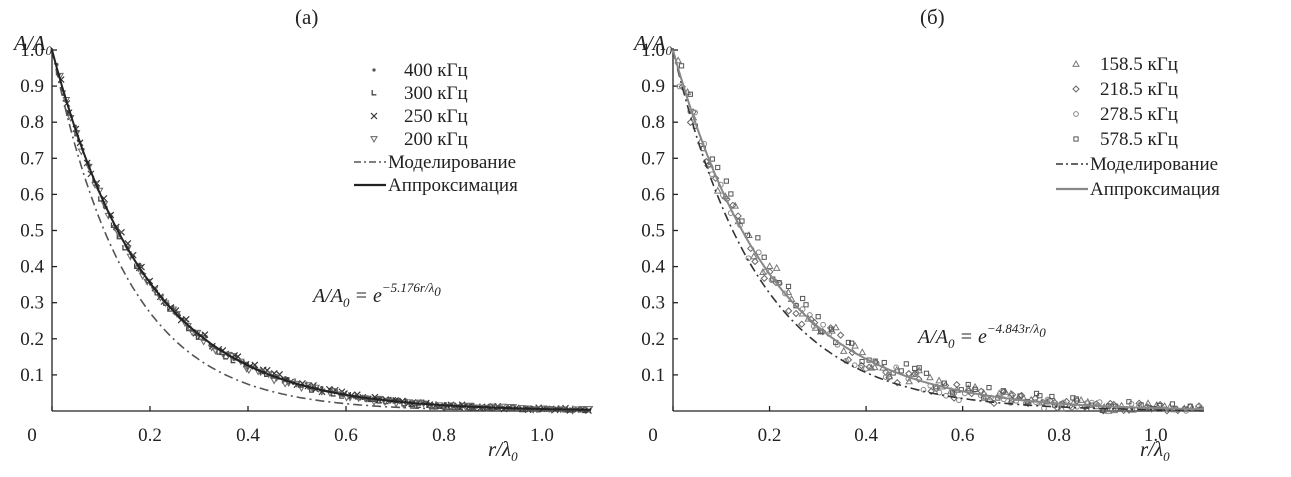  I want to click on legend-label: 578.5 кГц, so click(1139, 139).